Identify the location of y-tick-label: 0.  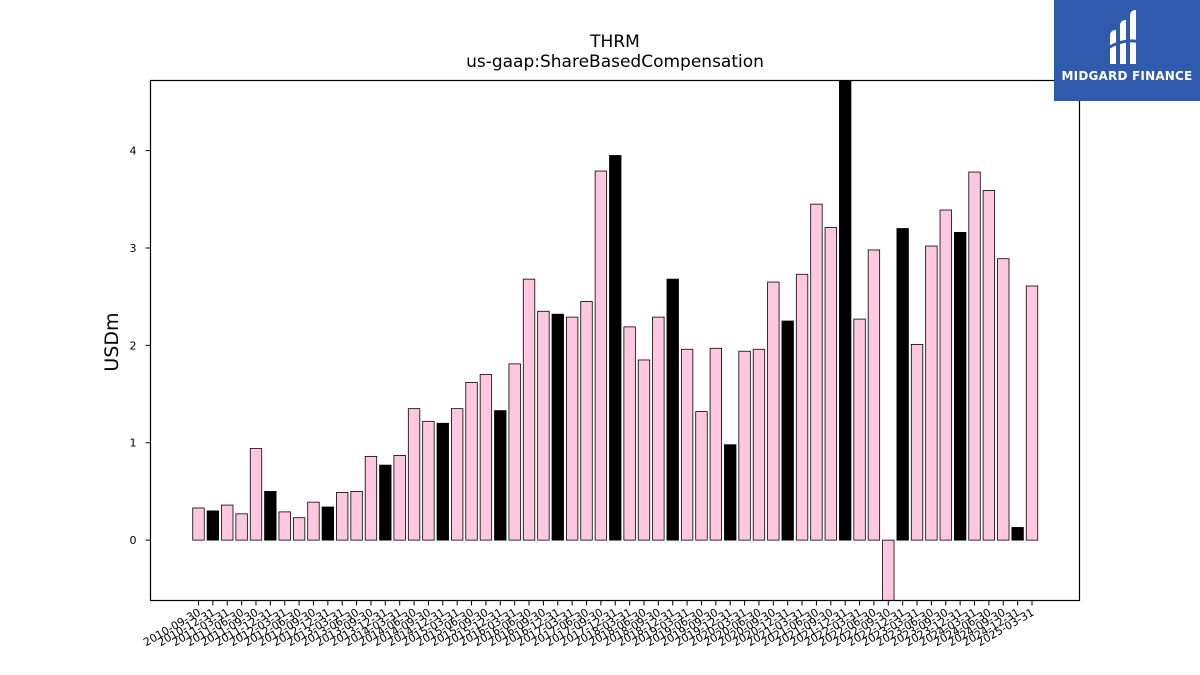
(133, 540).